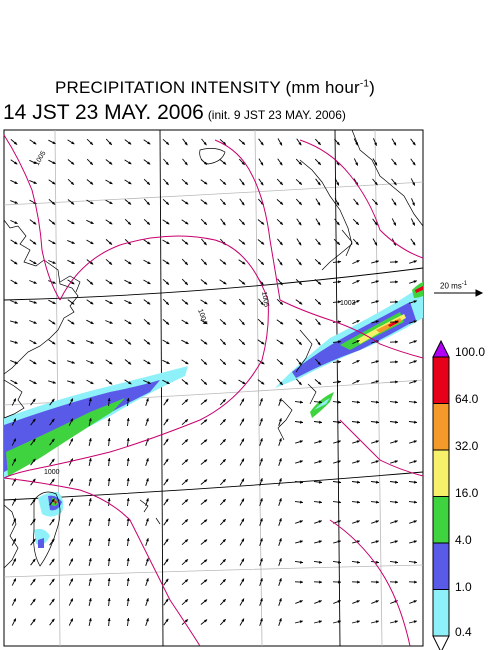  What do you see at coordinates (276, 115) in the screenshot?
I see `init-time: (init. 9 JST 23 MAY. 2006)` at bounding box center [276, 115].